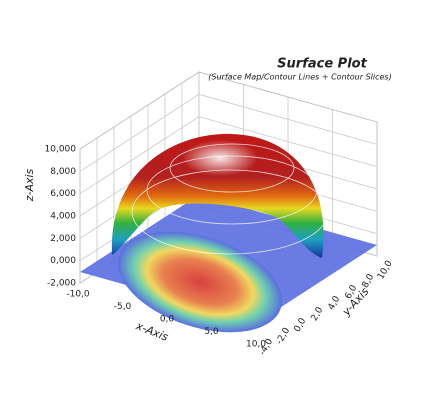 Image resolution: width=445 pixels, height=400 pixels. Describe the element at coordinates (200, 282) in the screenshot. I see `floor-contour` at that location.